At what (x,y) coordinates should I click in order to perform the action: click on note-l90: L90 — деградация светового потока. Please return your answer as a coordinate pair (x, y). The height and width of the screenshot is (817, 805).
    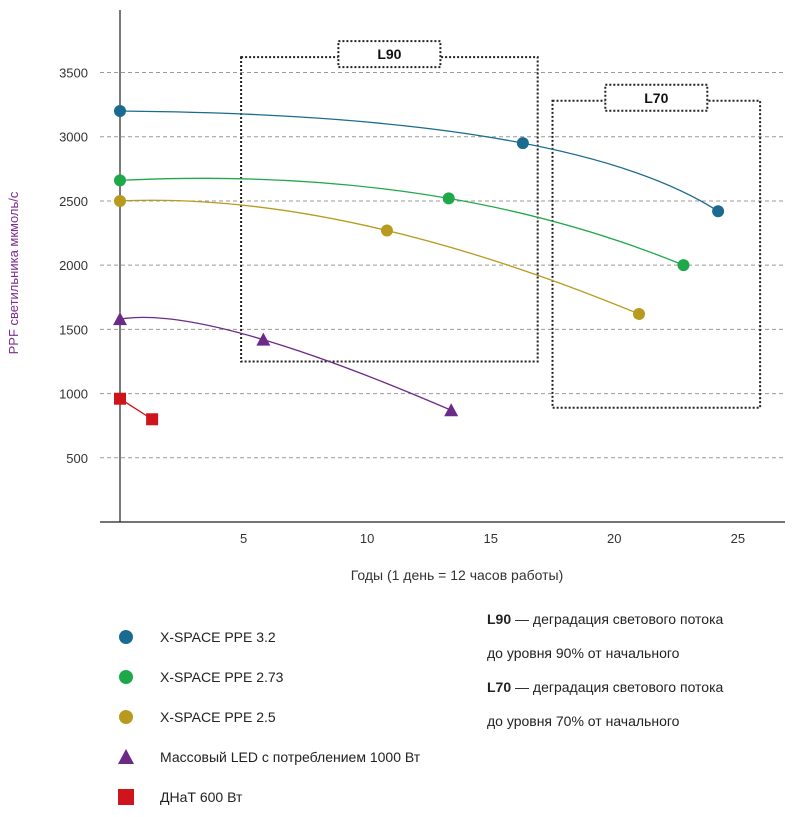
    Looking at the image, I should click on (642, 619).